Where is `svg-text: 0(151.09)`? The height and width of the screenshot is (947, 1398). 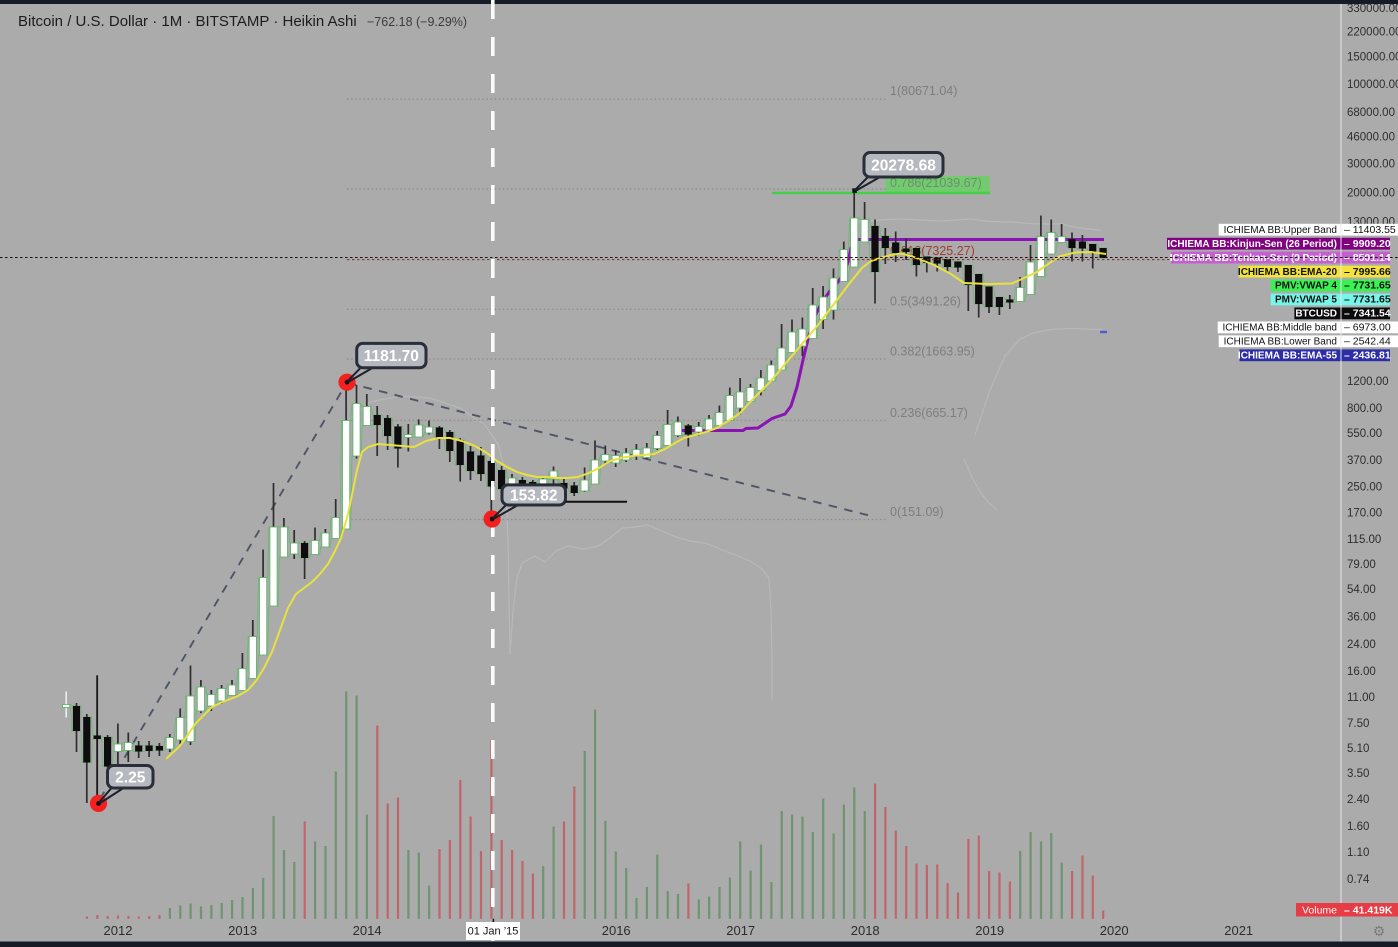
svg-text: 0(151.09) is located at coordinates (917, 512).